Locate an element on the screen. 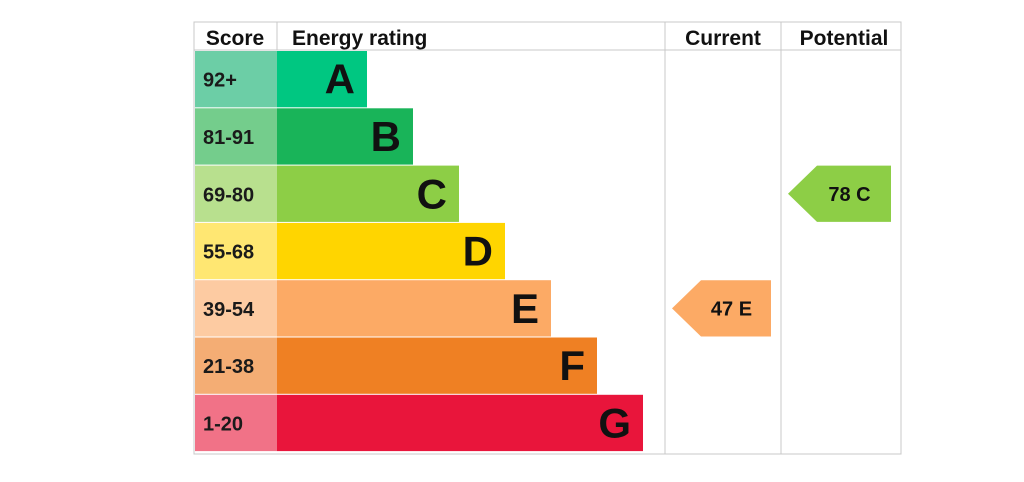 This screenshot has height=482, width=1024. band-letter-g: G is located at coordinates (614, 422).